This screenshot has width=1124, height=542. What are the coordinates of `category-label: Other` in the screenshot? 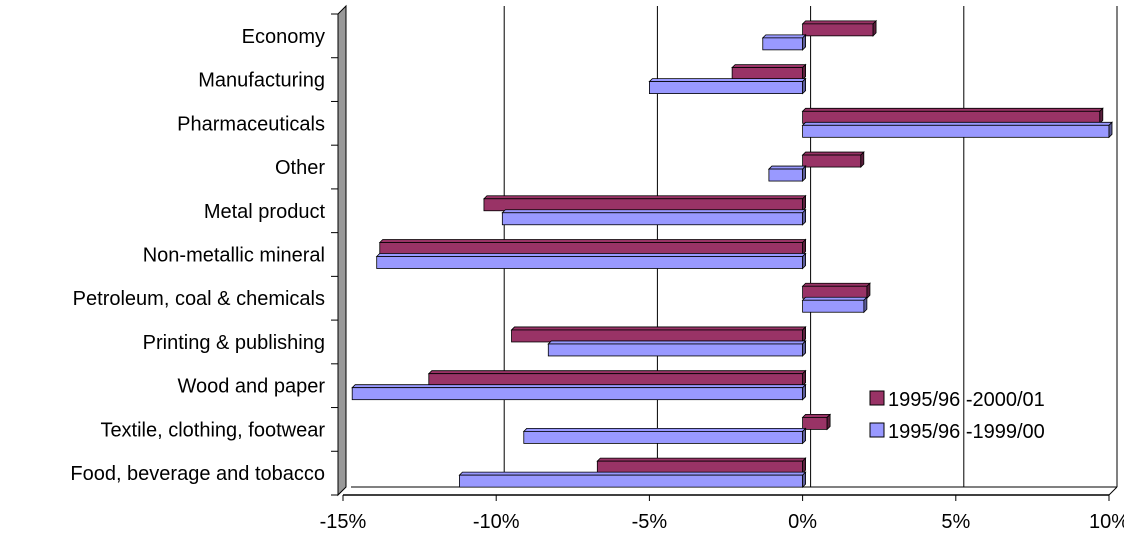 It's located at (300, 168).